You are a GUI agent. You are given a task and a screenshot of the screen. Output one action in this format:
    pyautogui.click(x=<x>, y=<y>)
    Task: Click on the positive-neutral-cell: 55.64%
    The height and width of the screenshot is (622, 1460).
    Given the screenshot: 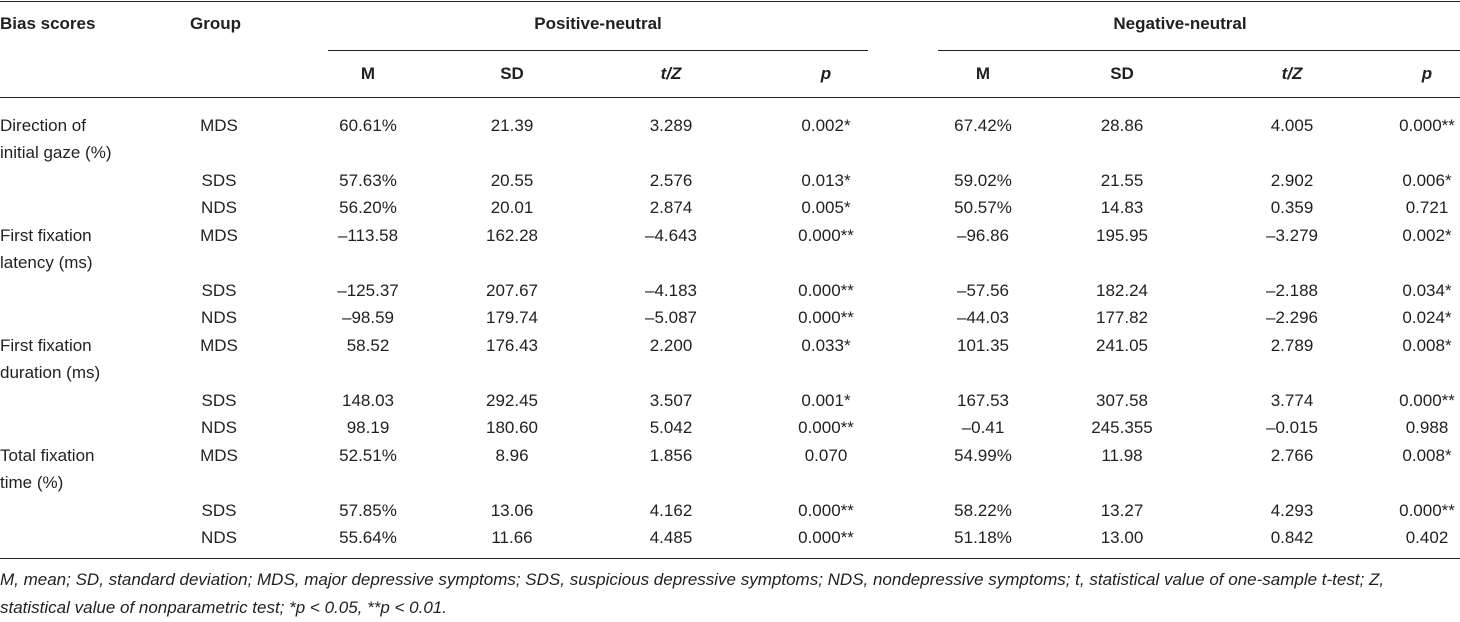 What is the action you would take?
    pyautogui.click(x=368, y=537)
    